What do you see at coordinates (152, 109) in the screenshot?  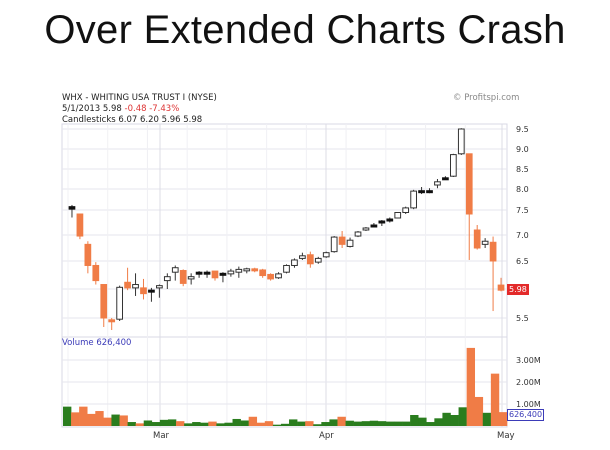 I see `price-change: -0.48 -7.43%` at bounding box center [152, 109].